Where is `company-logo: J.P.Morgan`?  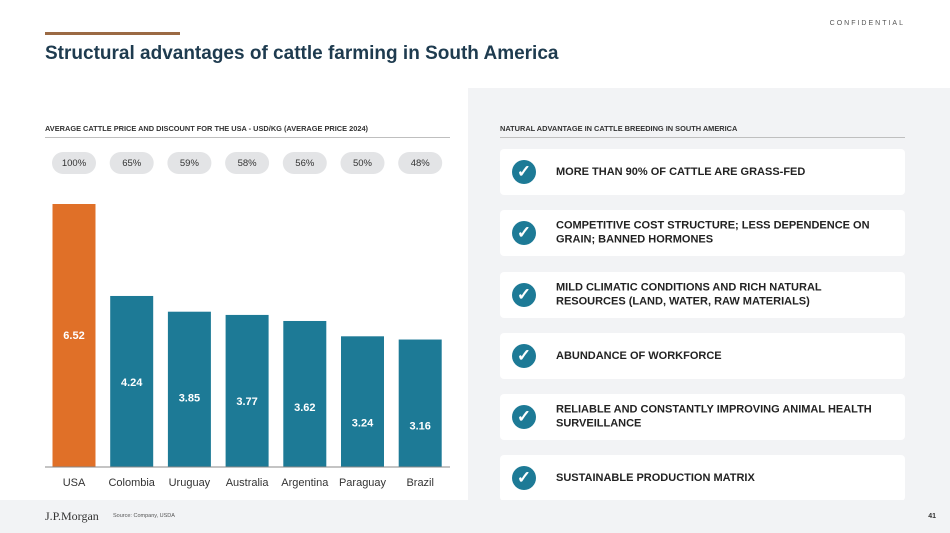
company-logo: J.P.Morgan is located at coordinates (72, 516).